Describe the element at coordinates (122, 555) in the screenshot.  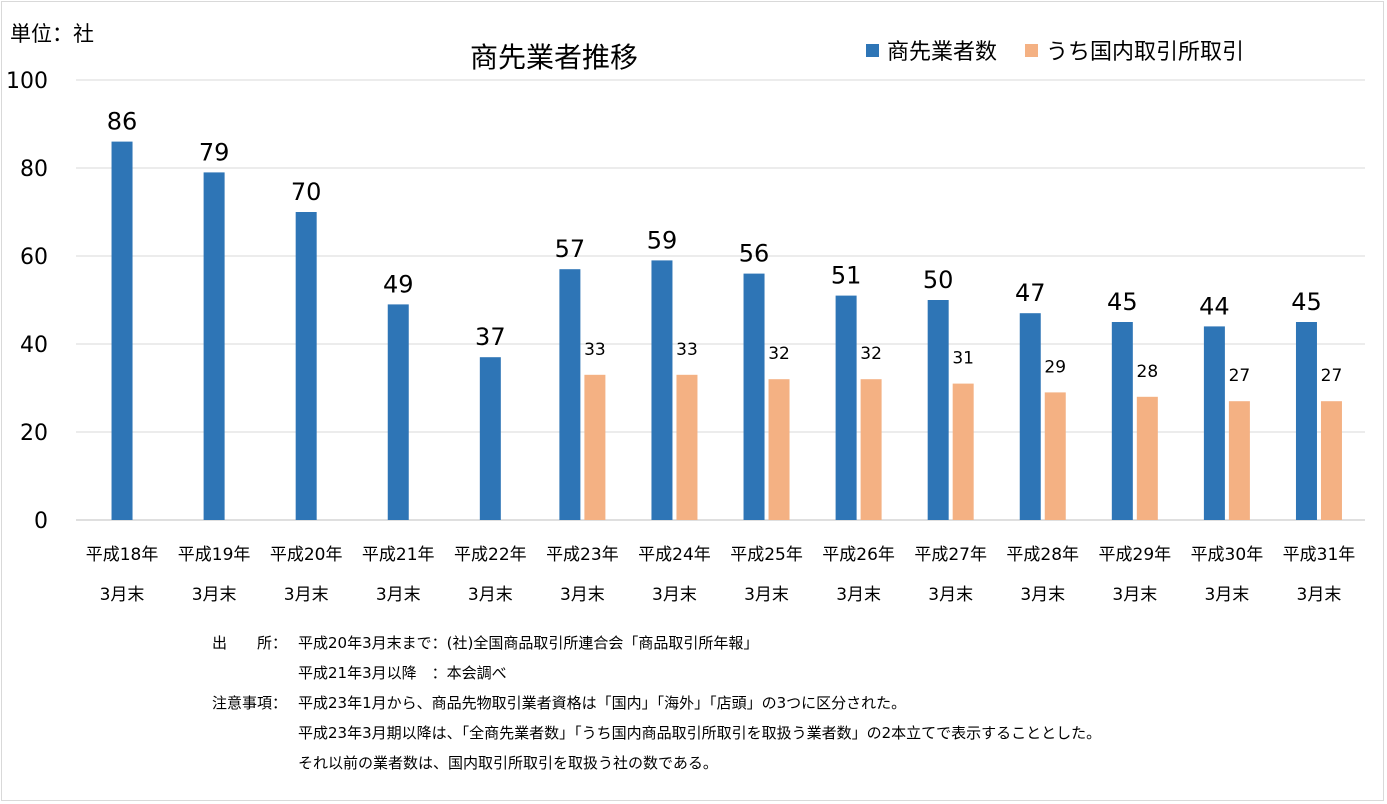
I see `x-tick-label: 平成18年` at that location.